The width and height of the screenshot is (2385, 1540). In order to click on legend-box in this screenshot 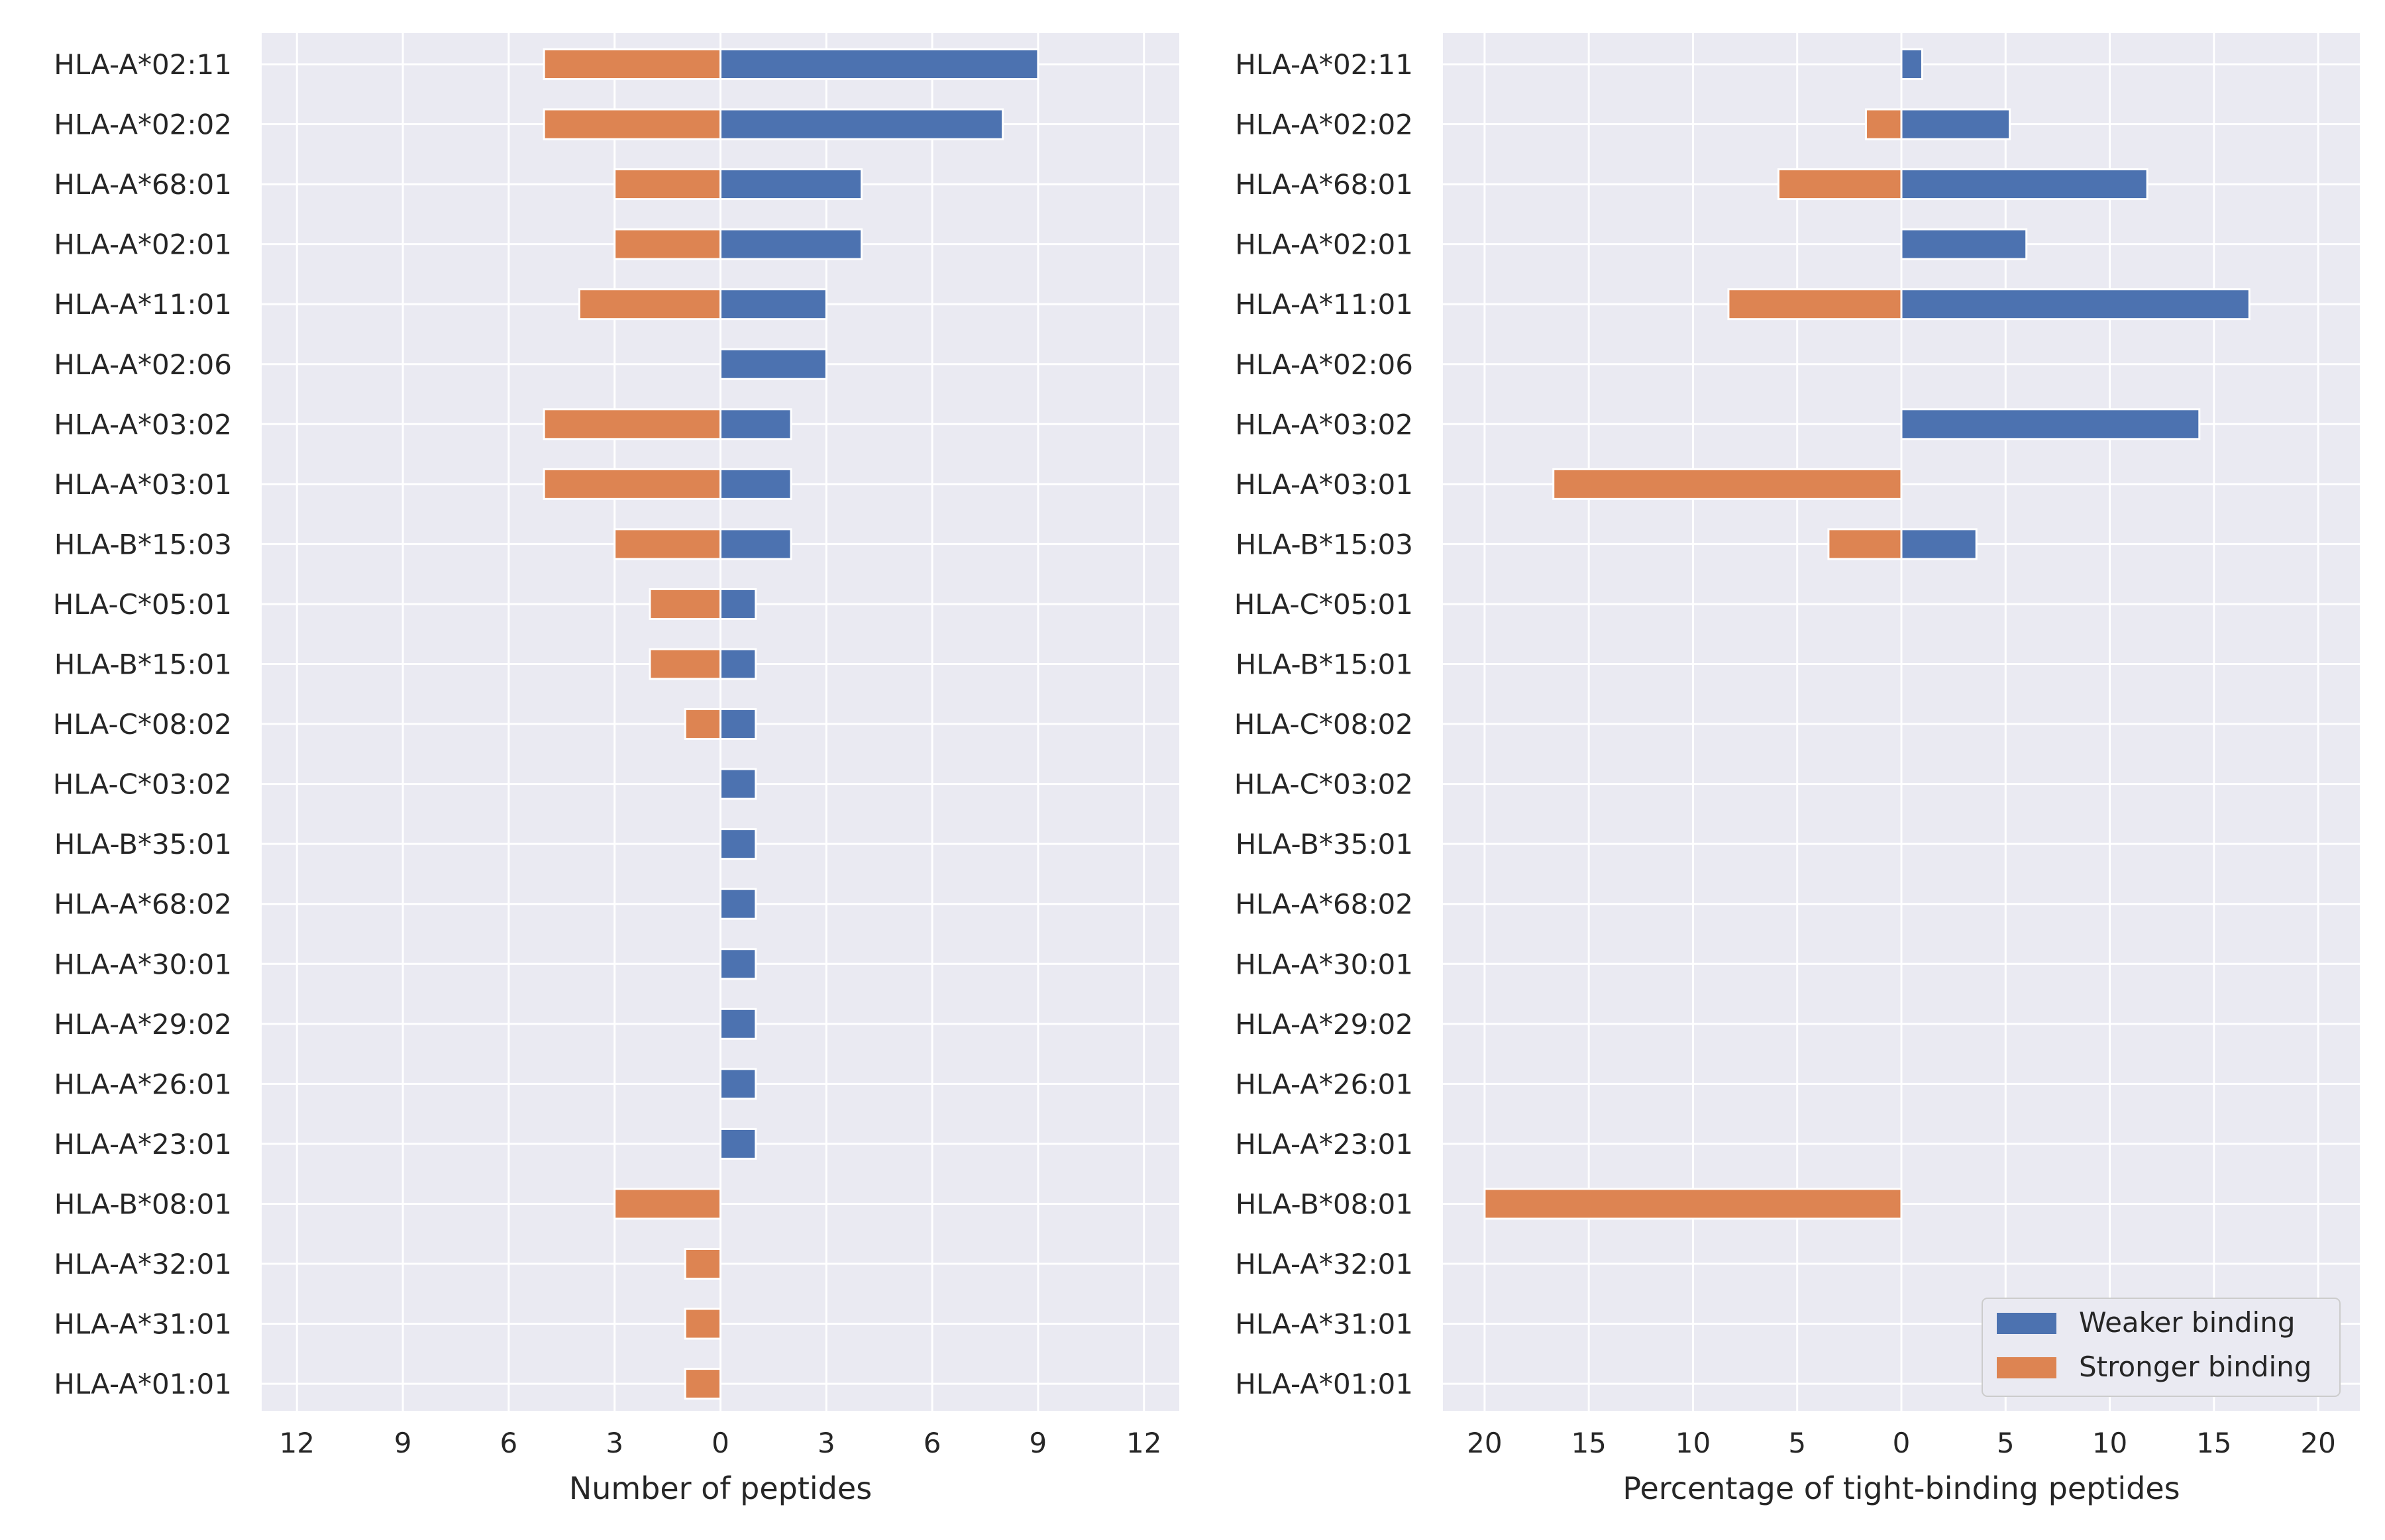, I will do `click(2161, 1348)`.